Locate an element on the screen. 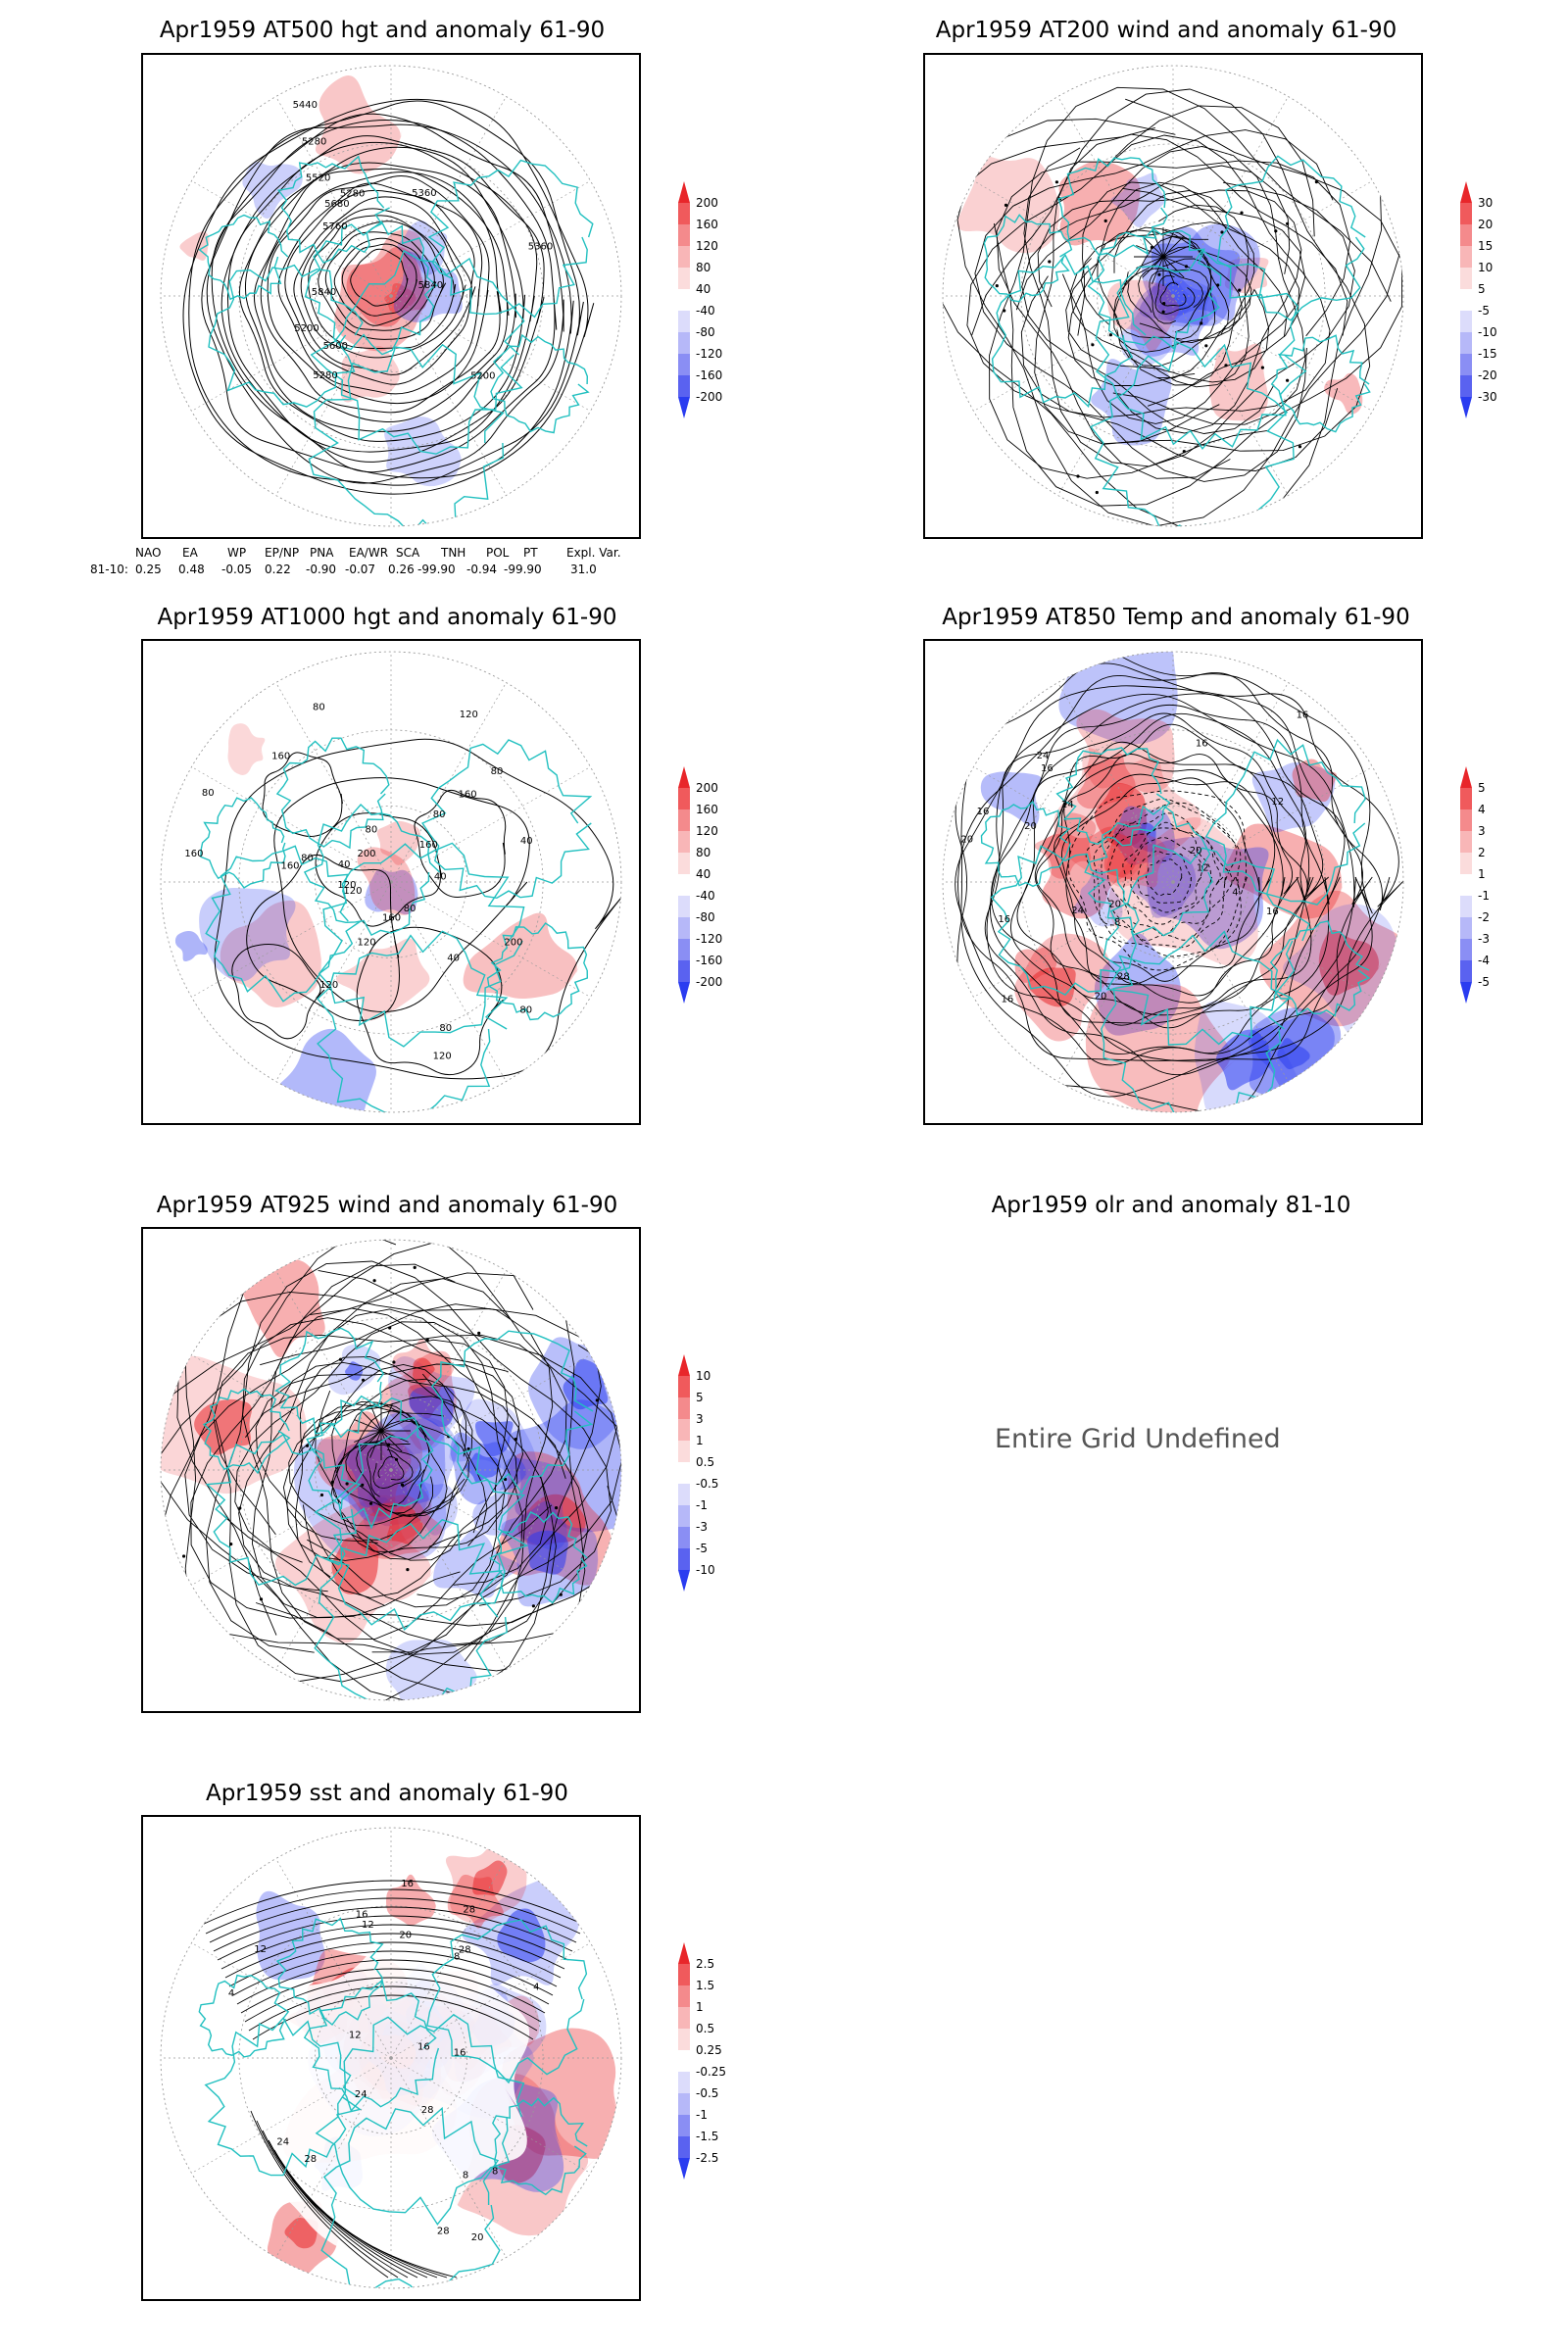 Image resolution: width=1568 pixels, height=2352 pixels. index-value: 0.25 is located at coordinates (148, 569).